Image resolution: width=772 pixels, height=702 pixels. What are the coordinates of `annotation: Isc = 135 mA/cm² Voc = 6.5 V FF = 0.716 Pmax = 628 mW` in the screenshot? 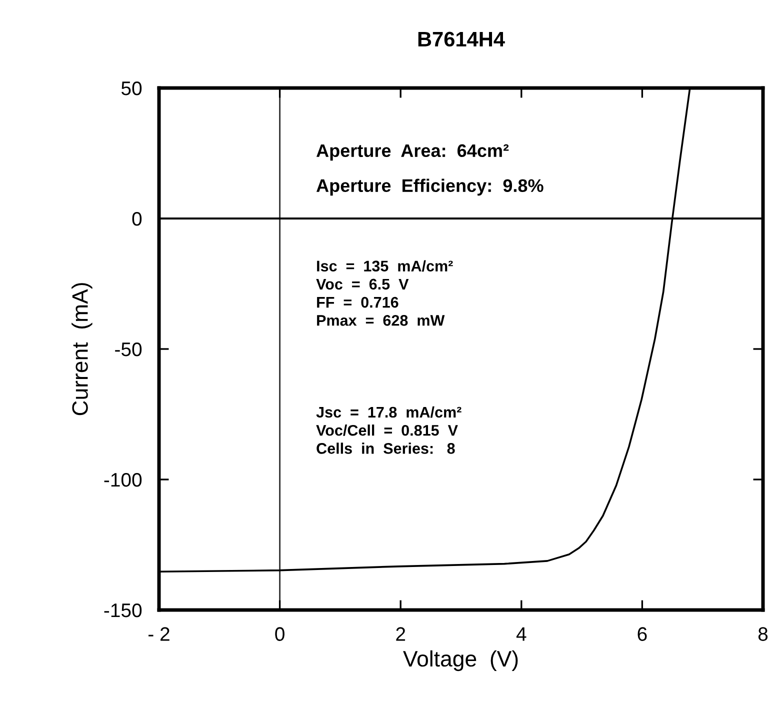 It's located at (384, 293).